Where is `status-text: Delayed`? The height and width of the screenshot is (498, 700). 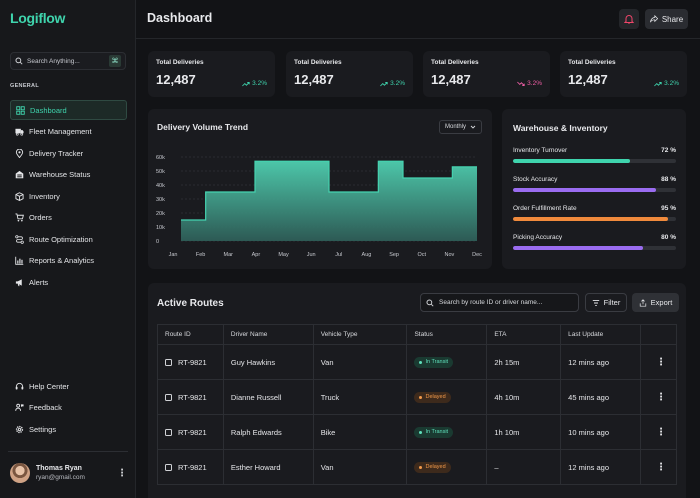
status-text: Delayed is located at coordinates (435, 397).